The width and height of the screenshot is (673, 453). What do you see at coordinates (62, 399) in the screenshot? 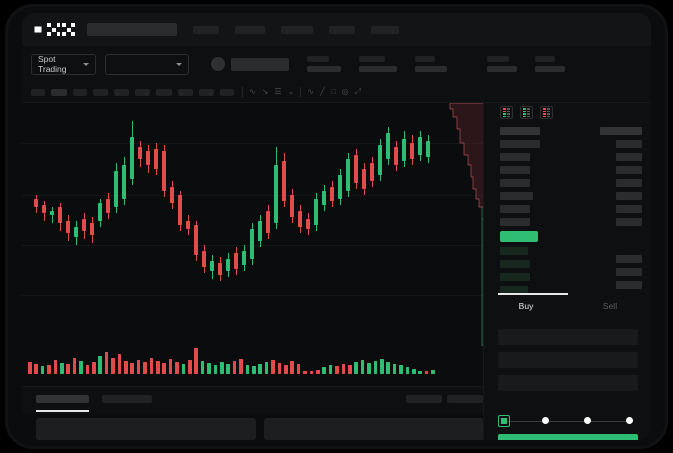
I see `tab-open-orders` at bounding box center [62, 399].